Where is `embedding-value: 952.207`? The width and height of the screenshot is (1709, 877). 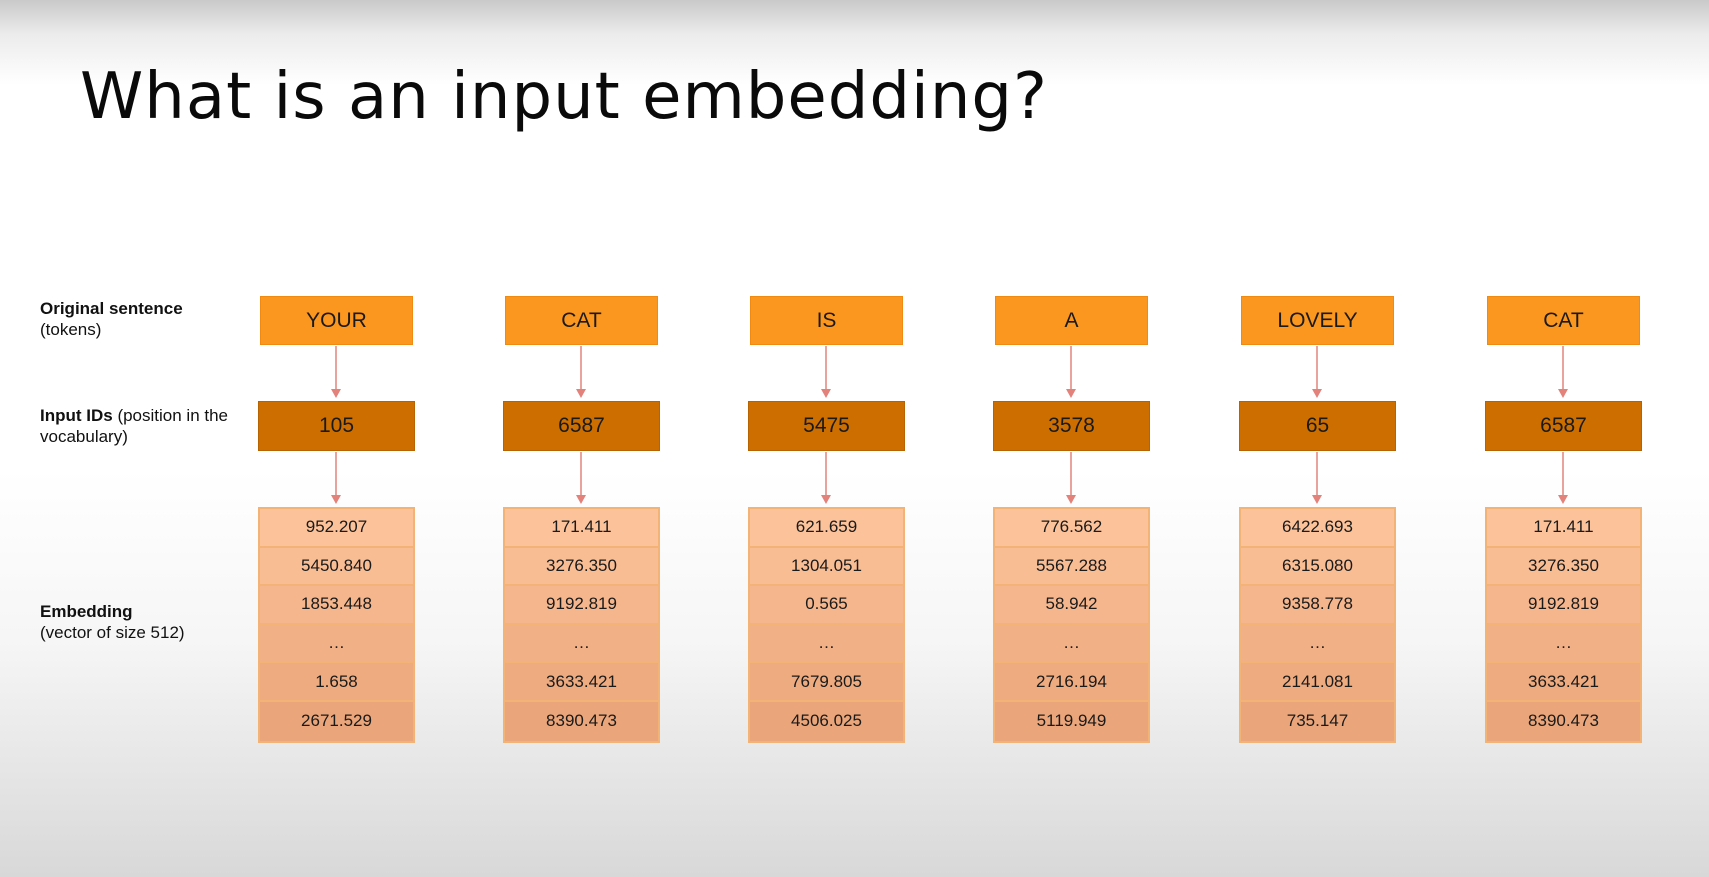
embedding-value: 952.207 is located at coordinates (336, 528).